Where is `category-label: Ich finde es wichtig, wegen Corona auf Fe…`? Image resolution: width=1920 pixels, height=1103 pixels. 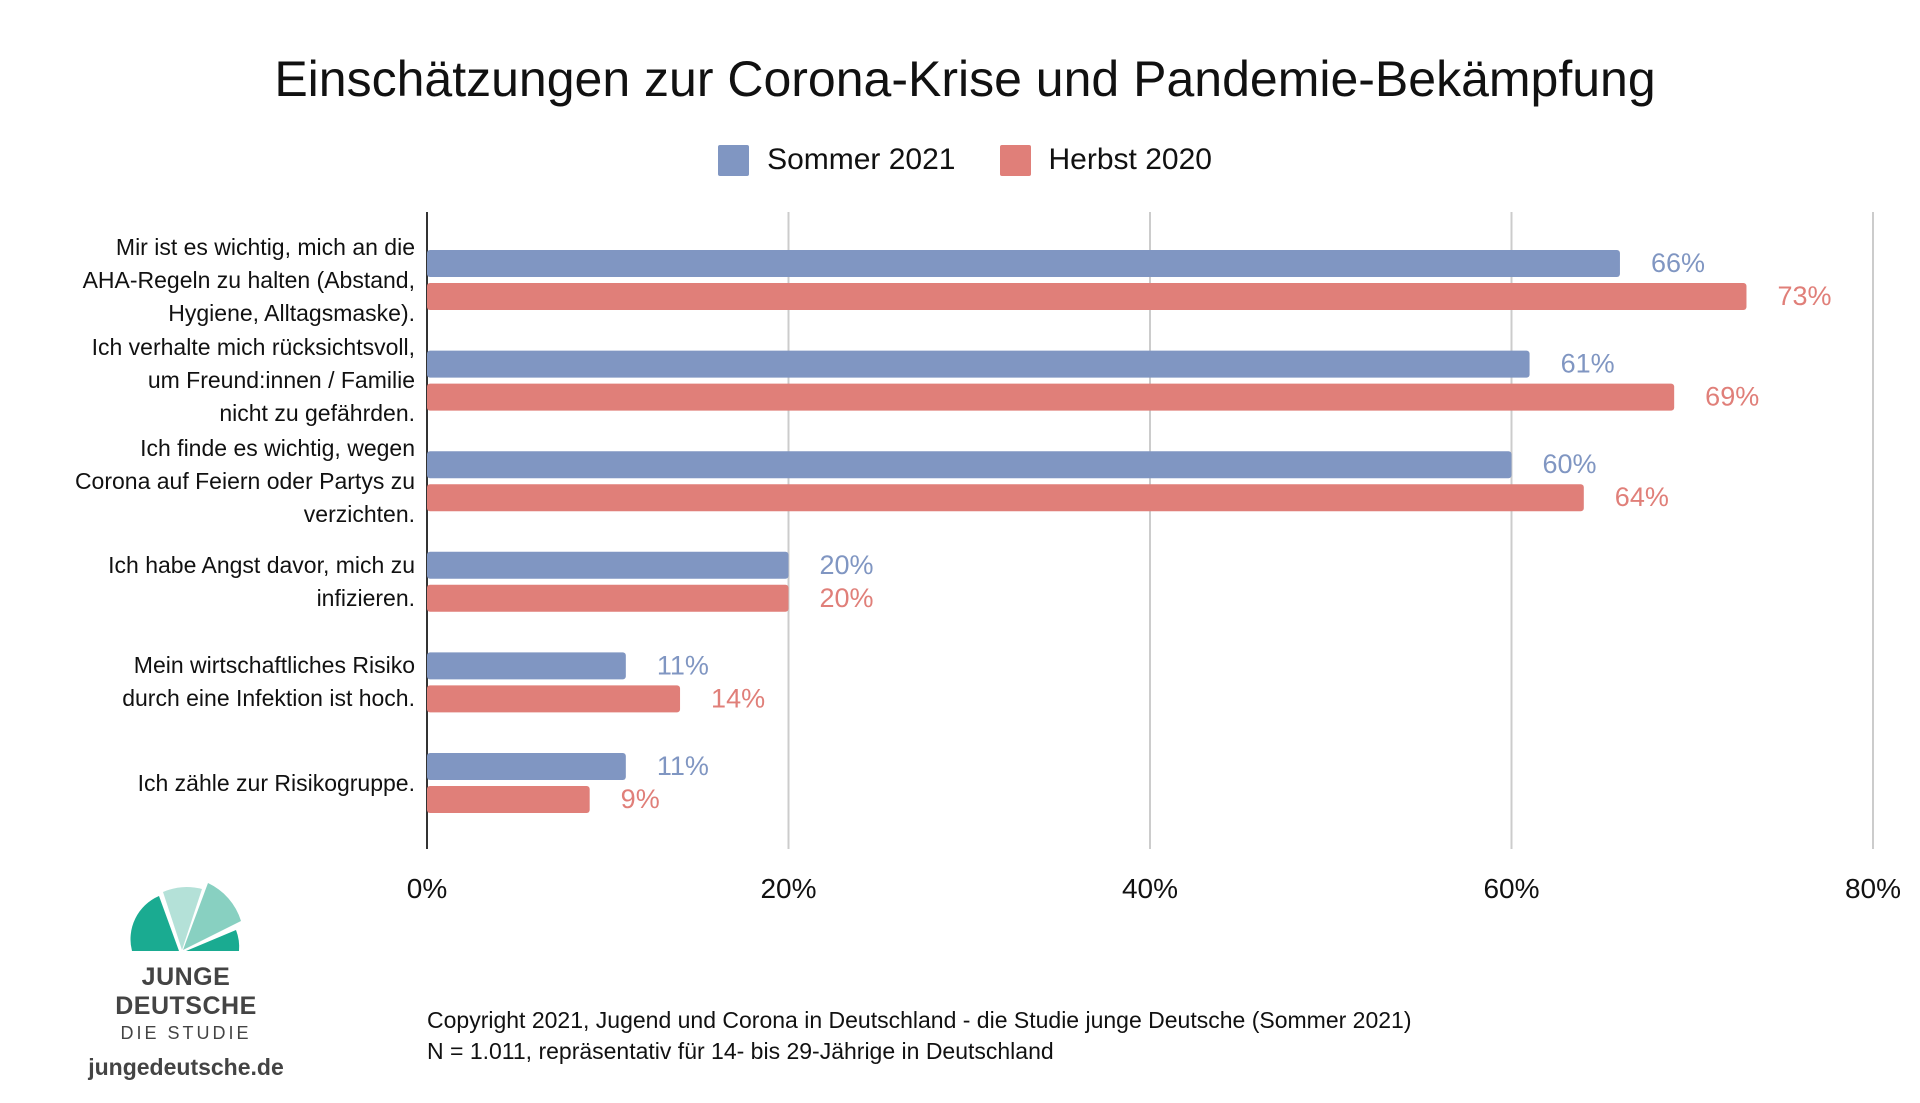 category-label: Ich finde es wichtig, wegen Corona auf Fe… is located at coordinates (215, 481).